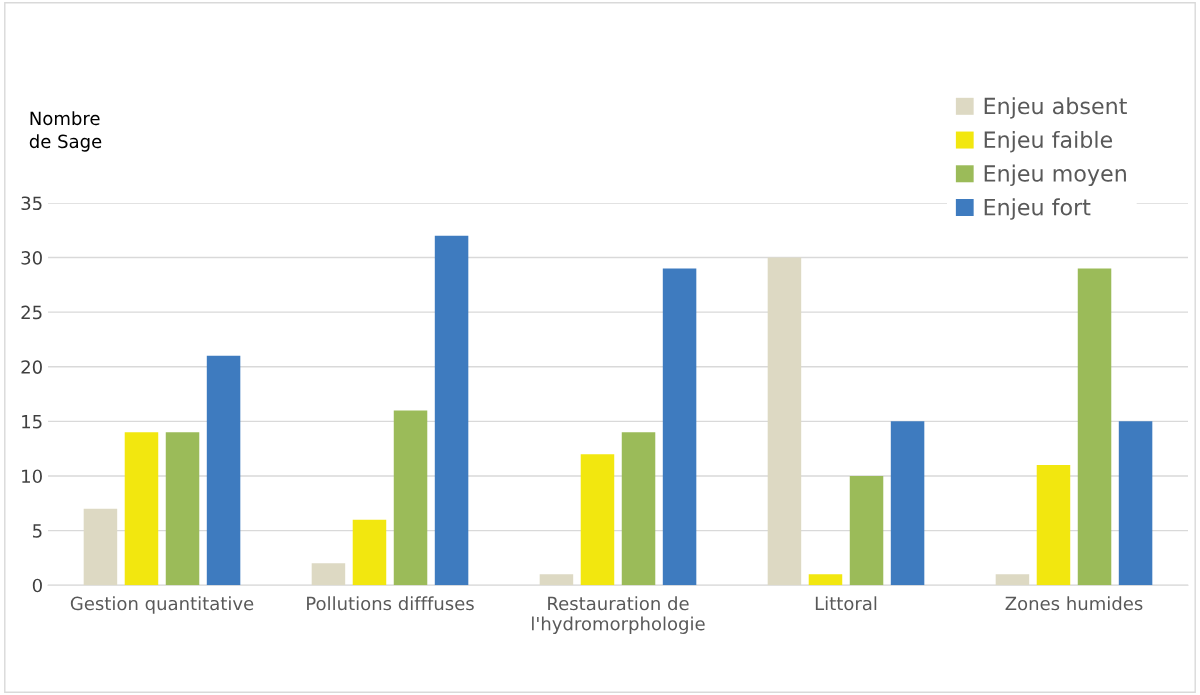 The image size is (1200, 695). What do you see at coordinates (1055, 175) in the screenshot?
I see `legend-label: Enjeu moyen` at bounding box center [1055, 175].